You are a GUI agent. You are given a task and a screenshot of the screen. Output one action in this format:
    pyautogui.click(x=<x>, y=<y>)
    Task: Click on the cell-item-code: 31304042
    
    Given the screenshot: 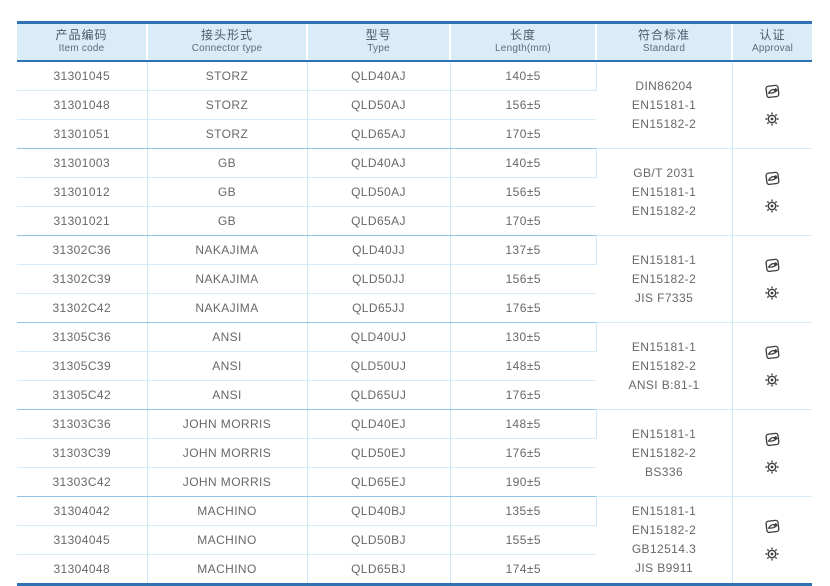 What is the action you would take?
    pyautogui.click(x=82, y=511)
    